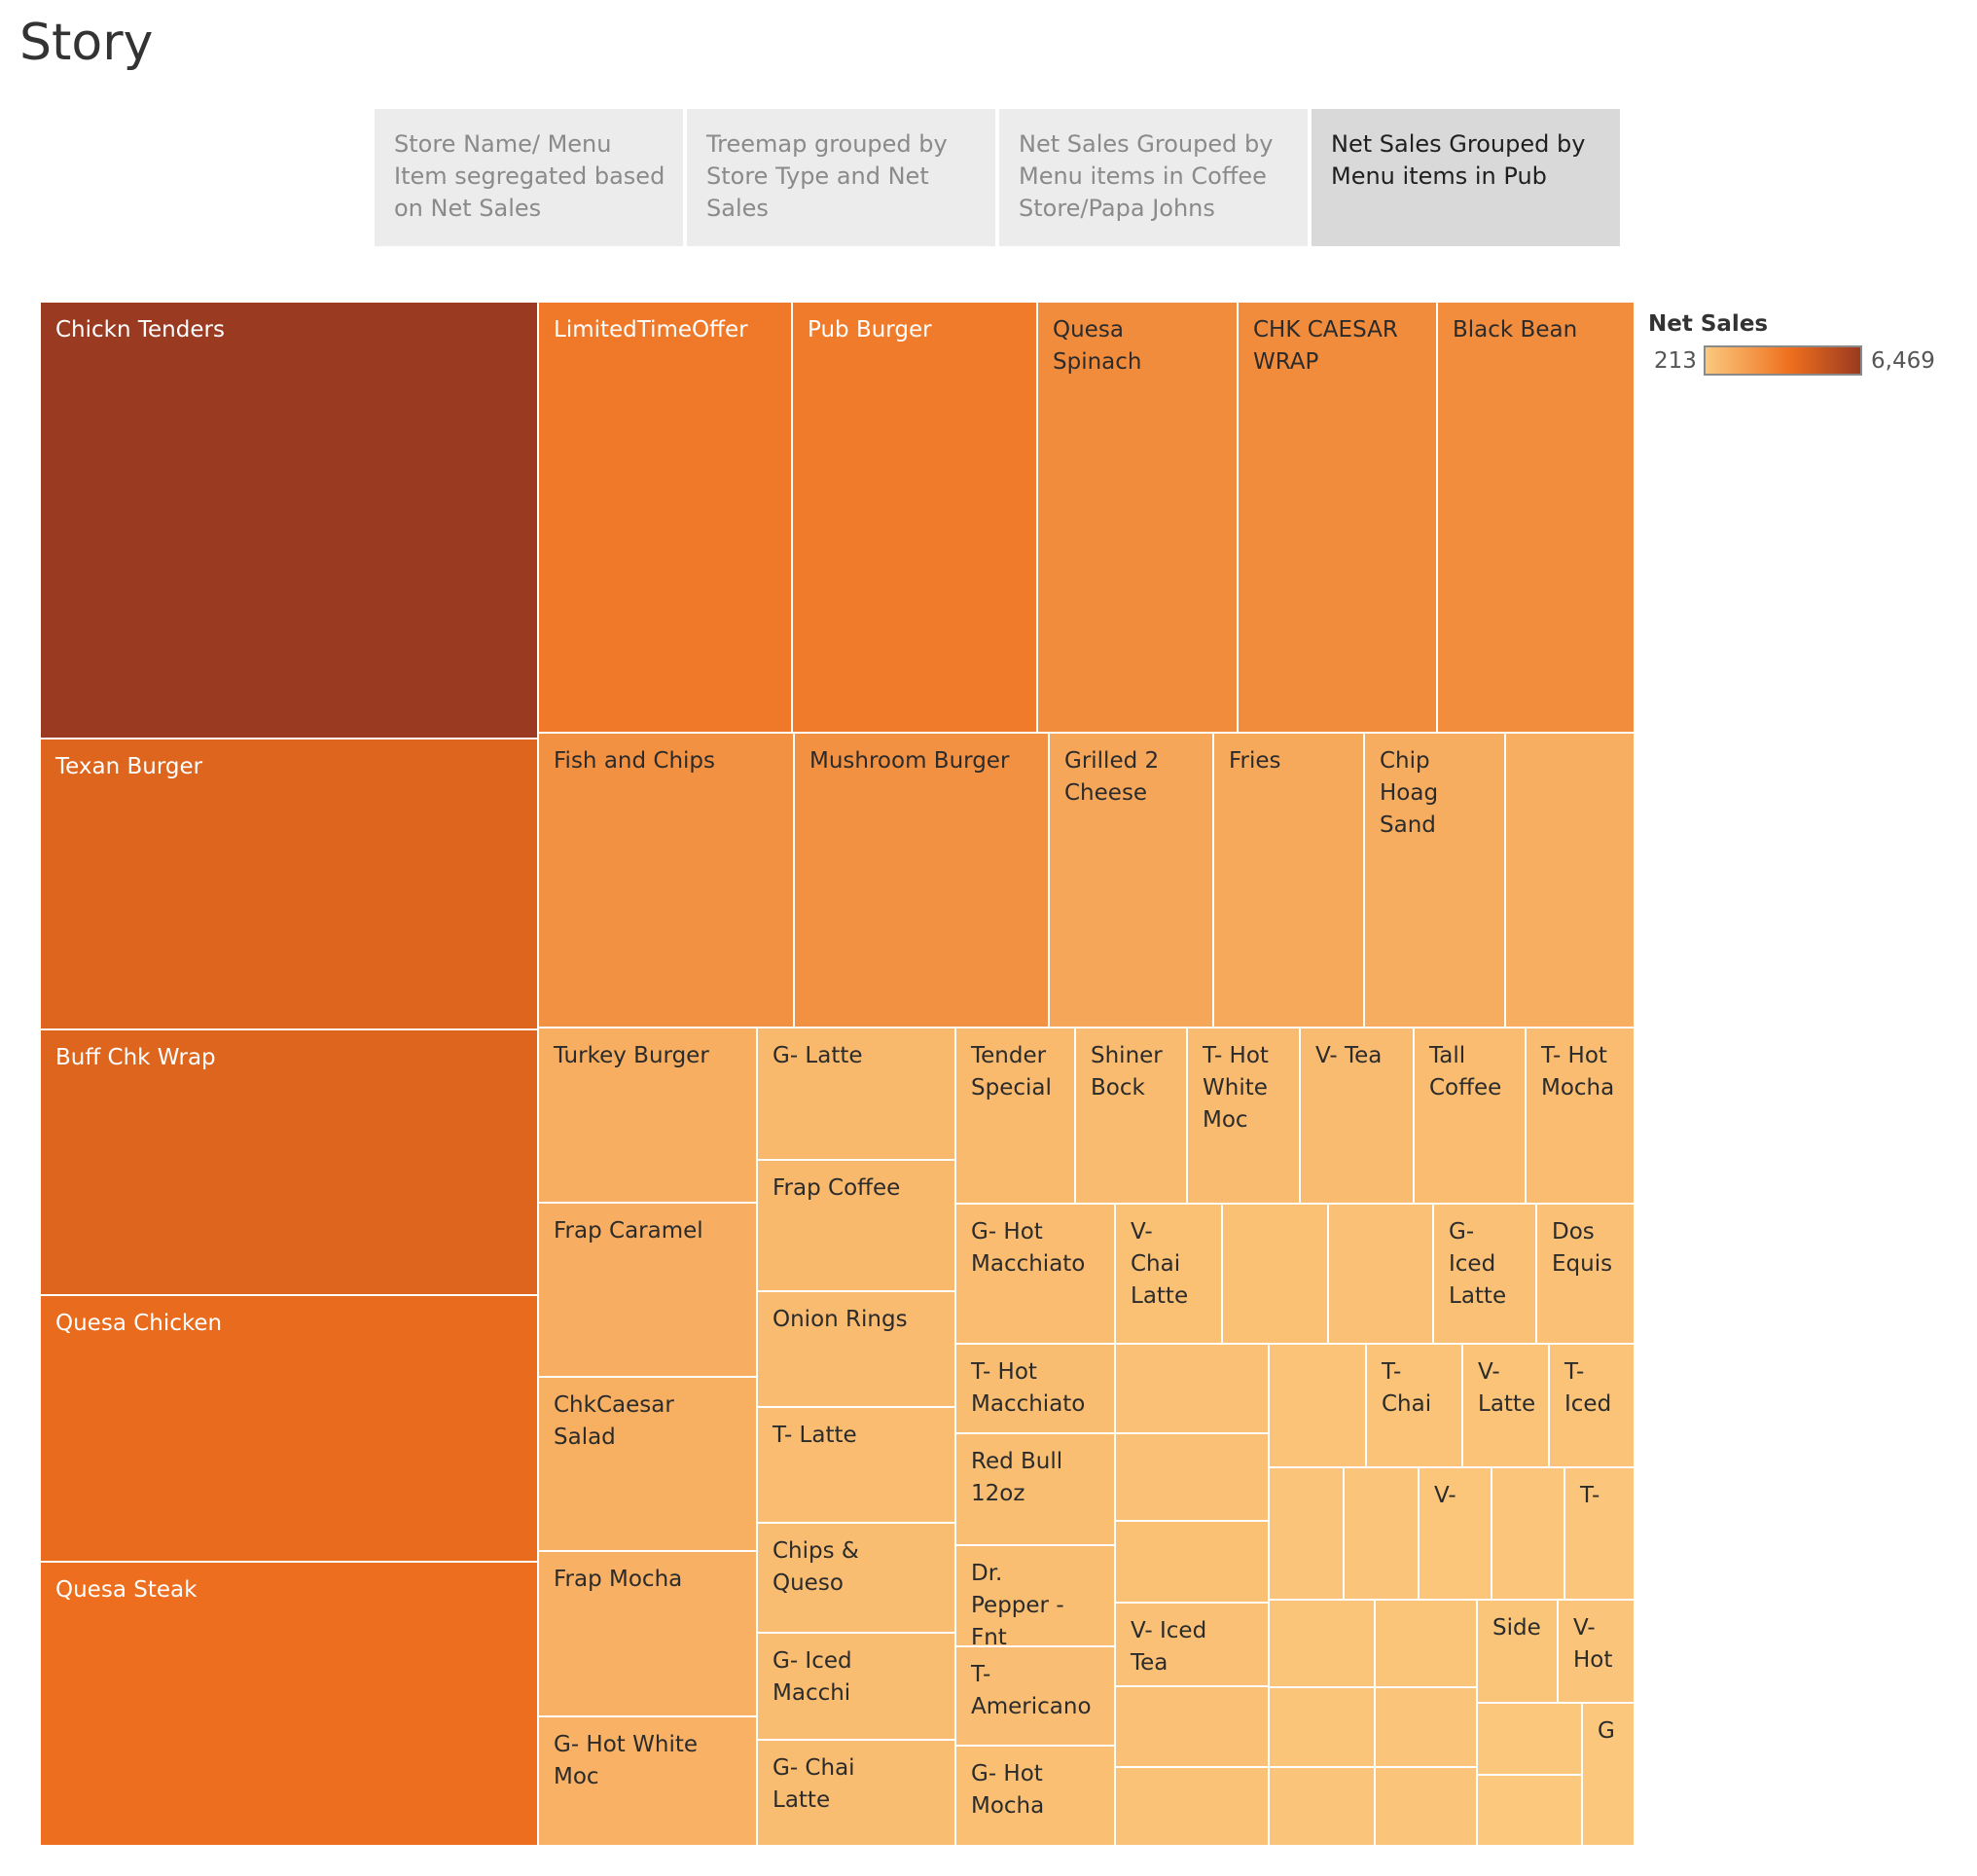 The height and width of the screenshot is (1876, 1977). I want to click on treemap-label: Chickn Tenders, so click(140, 330).